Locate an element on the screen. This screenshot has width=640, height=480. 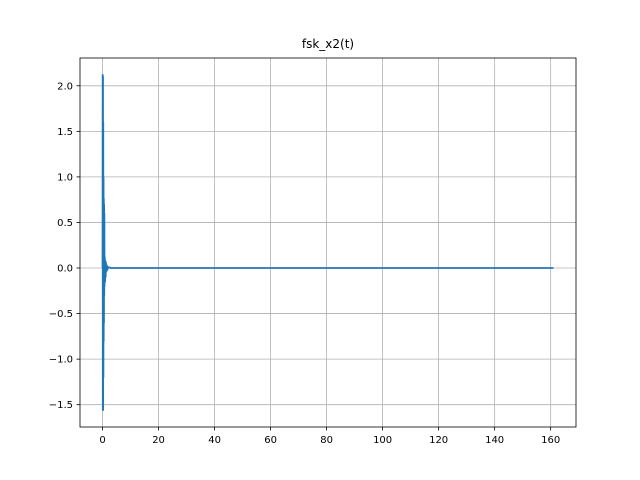
y-tick-label: −1.5 is located at coordinates (61, 405).